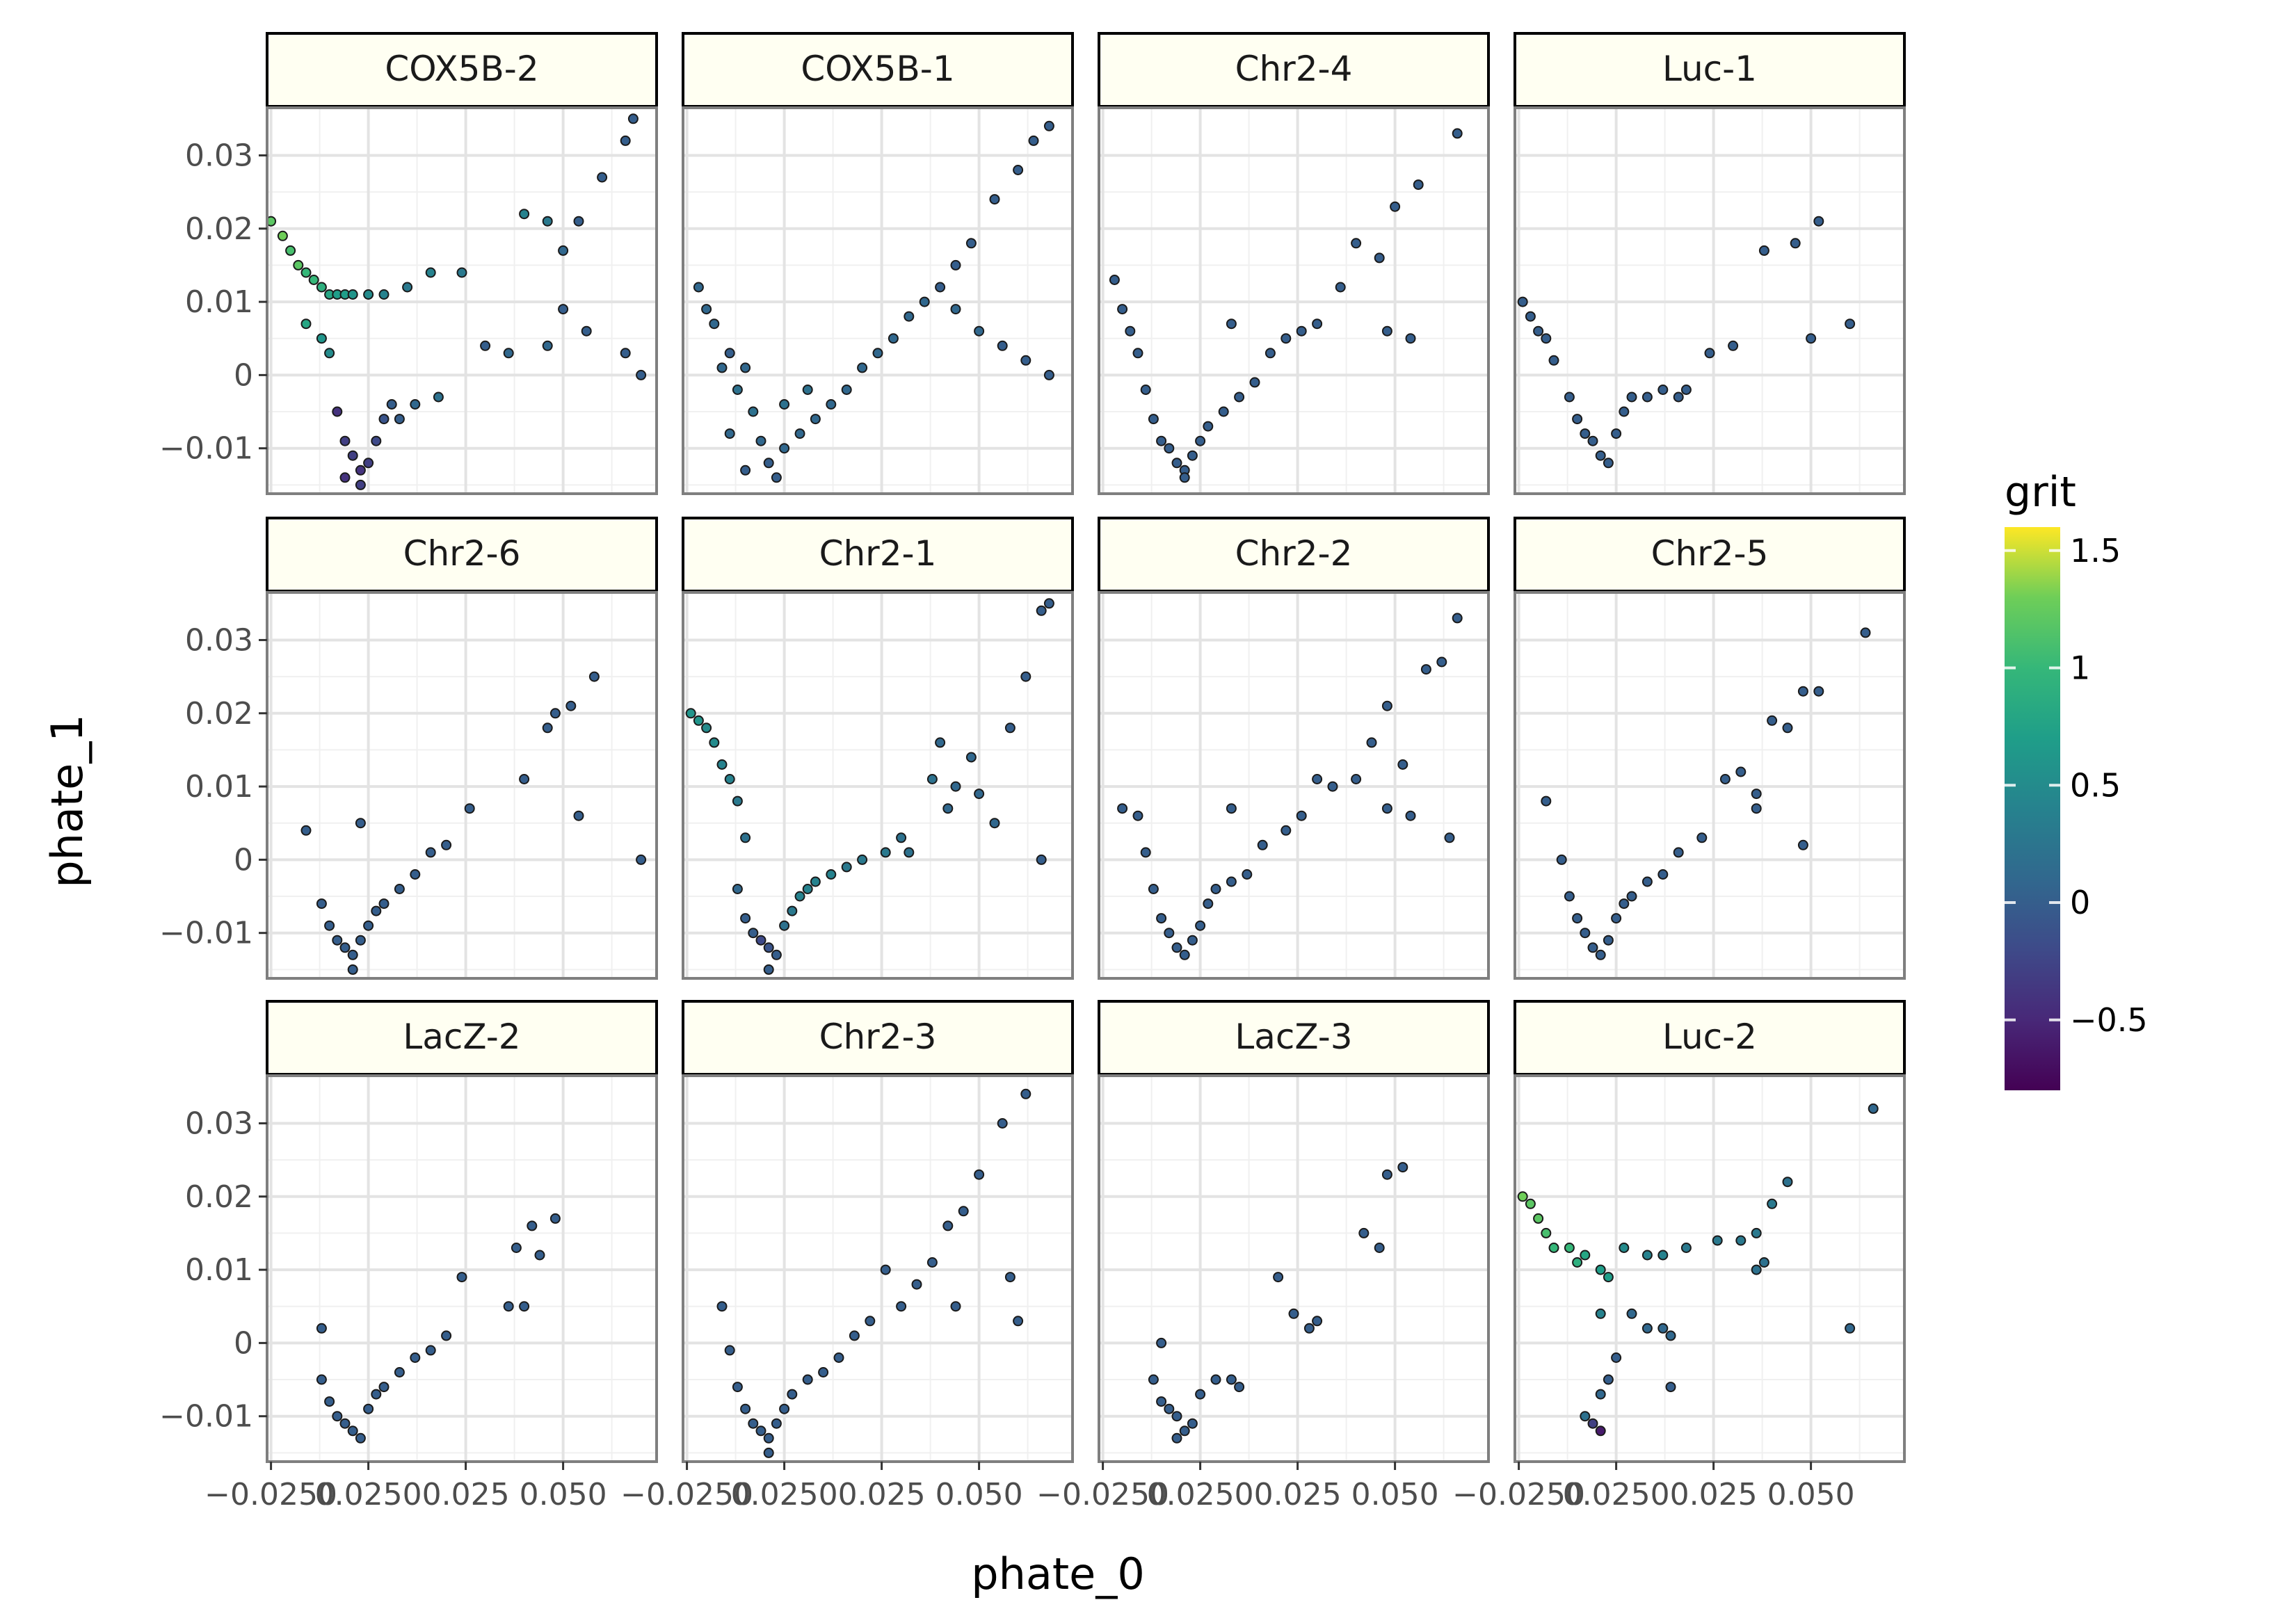 The height and width of the screenshot is (1616, 2296). Describe the element at coordinates (1518, 1494) in the screenshot. I see `x-tick-label: −0.0250` at that location.